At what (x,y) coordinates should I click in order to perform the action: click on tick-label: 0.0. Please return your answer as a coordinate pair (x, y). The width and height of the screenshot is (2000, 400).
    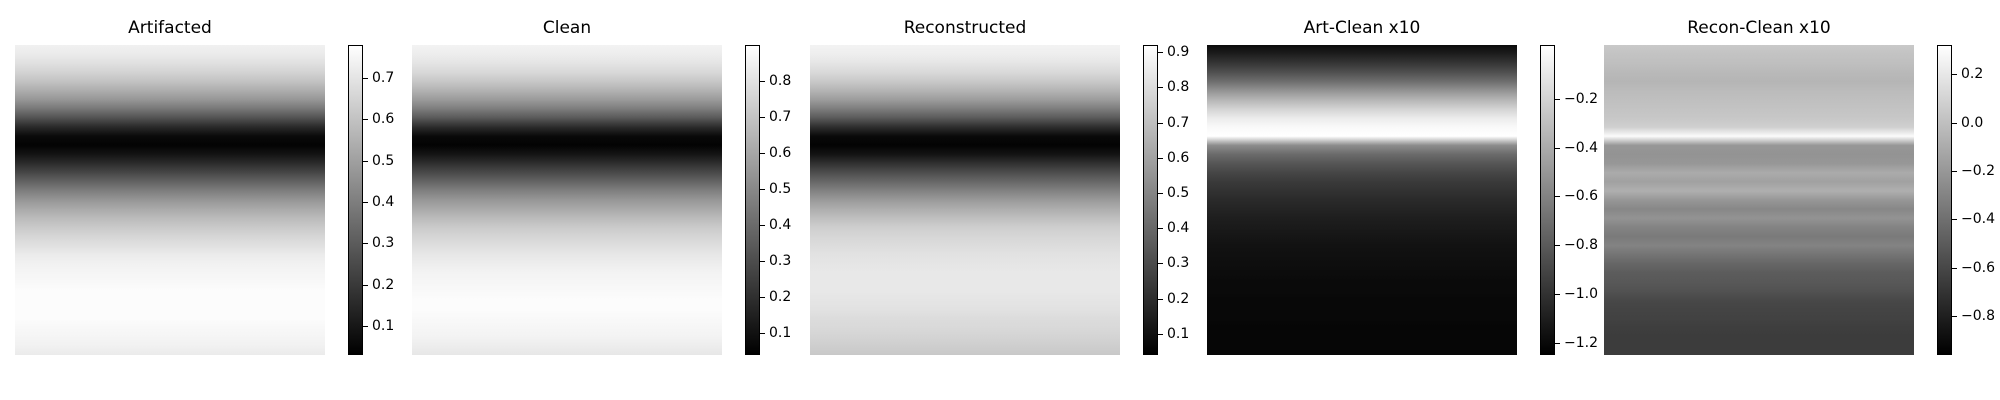
    Looking at the image, I should click on (1972, 122).